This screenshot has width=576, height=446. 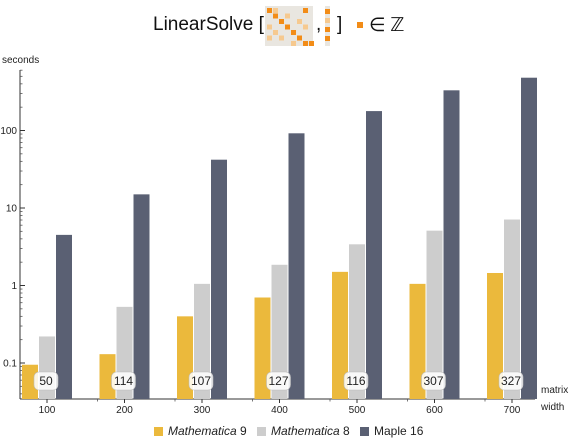 What do you see at coordinates (279, 410) in the screenshot?
I see `x-tick-label: 400` at bounding box center [279, 410].